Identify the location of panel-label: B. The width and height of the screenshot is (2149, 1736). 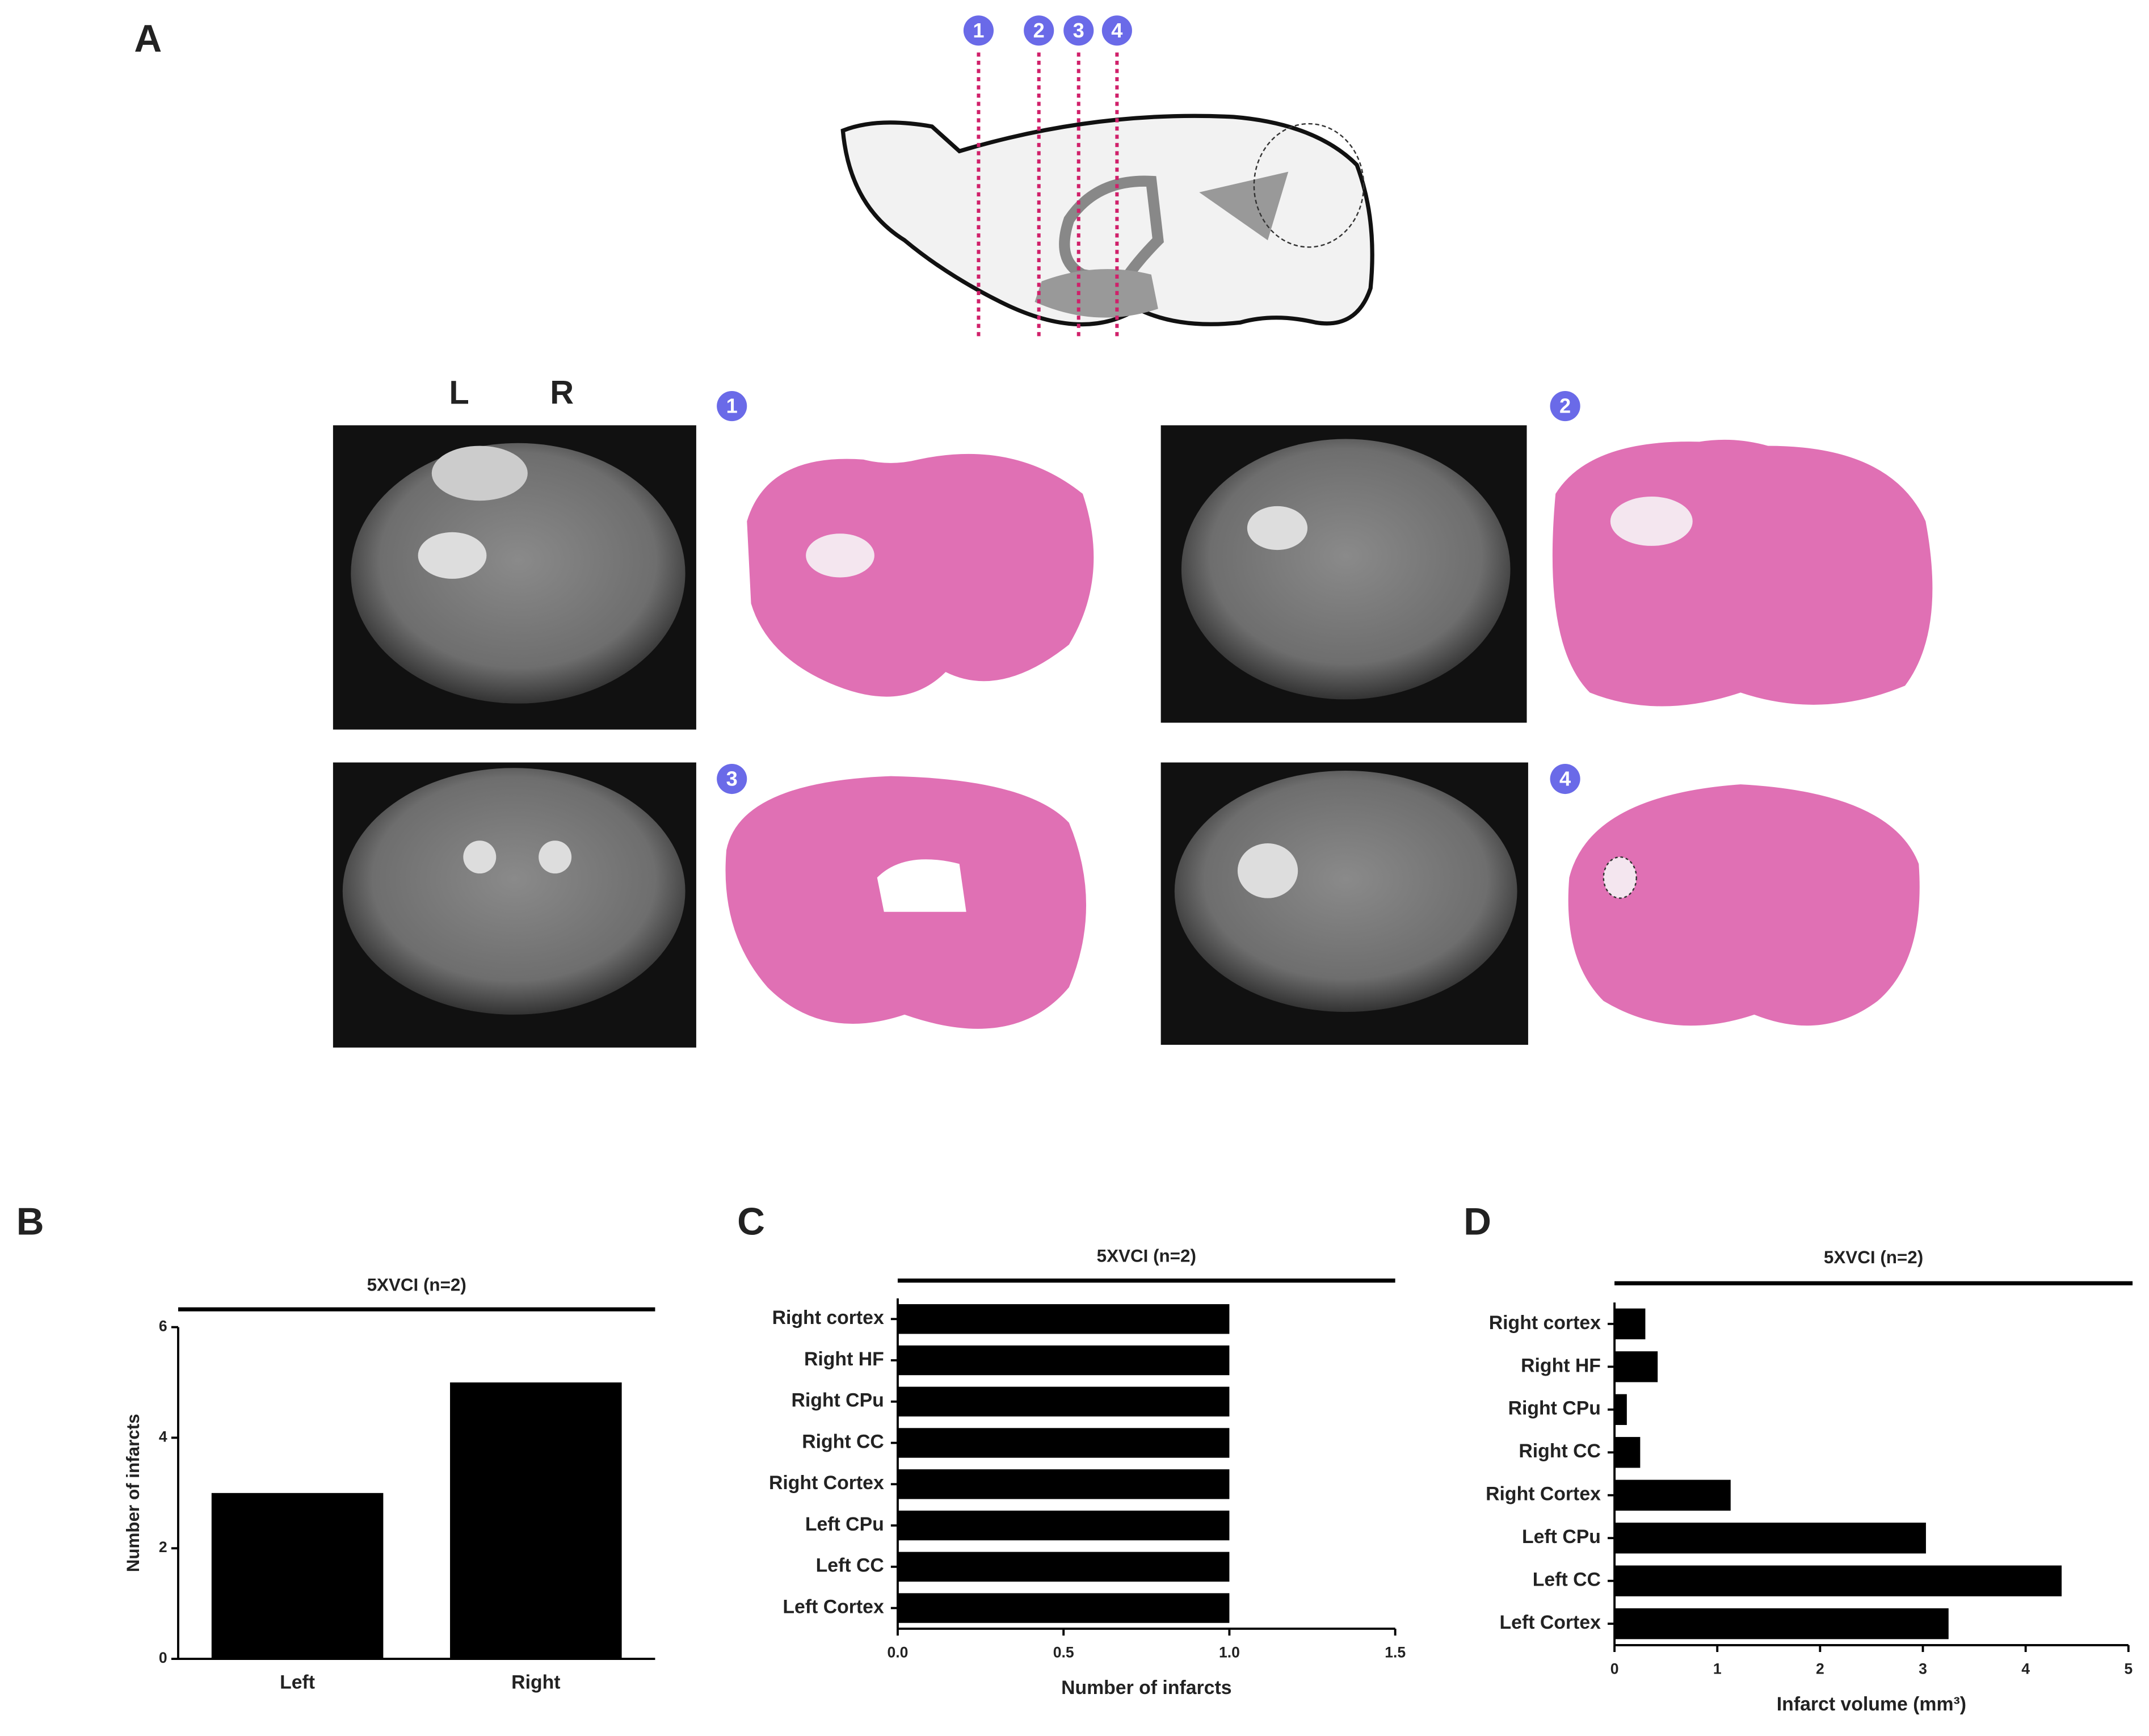
(30, 1221).